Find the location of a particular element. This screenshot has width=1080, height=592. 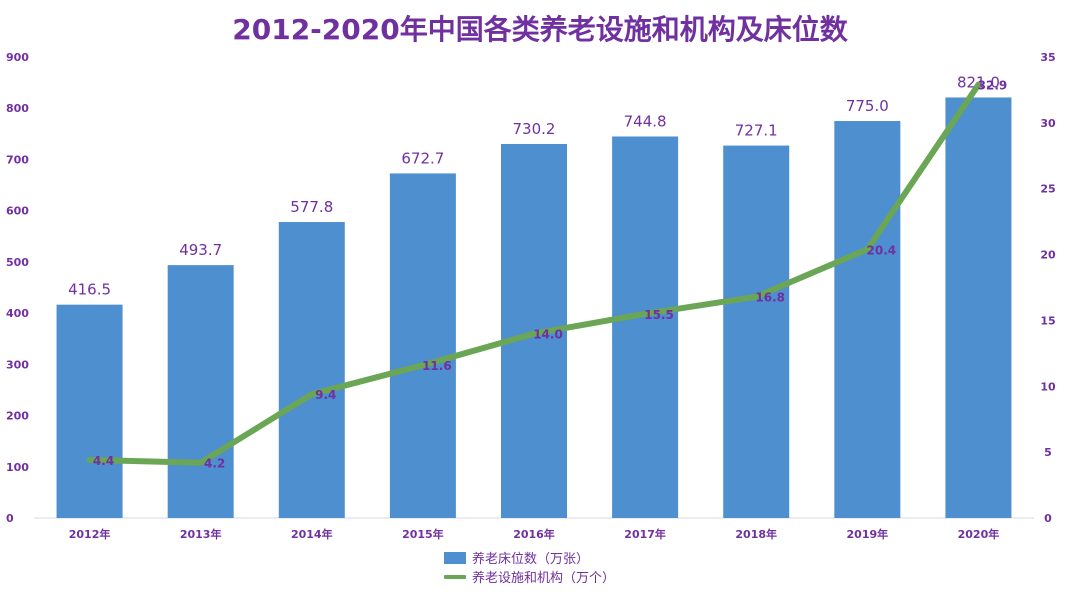

line-value-label: 20.4 is located at coordinates (882, 250).